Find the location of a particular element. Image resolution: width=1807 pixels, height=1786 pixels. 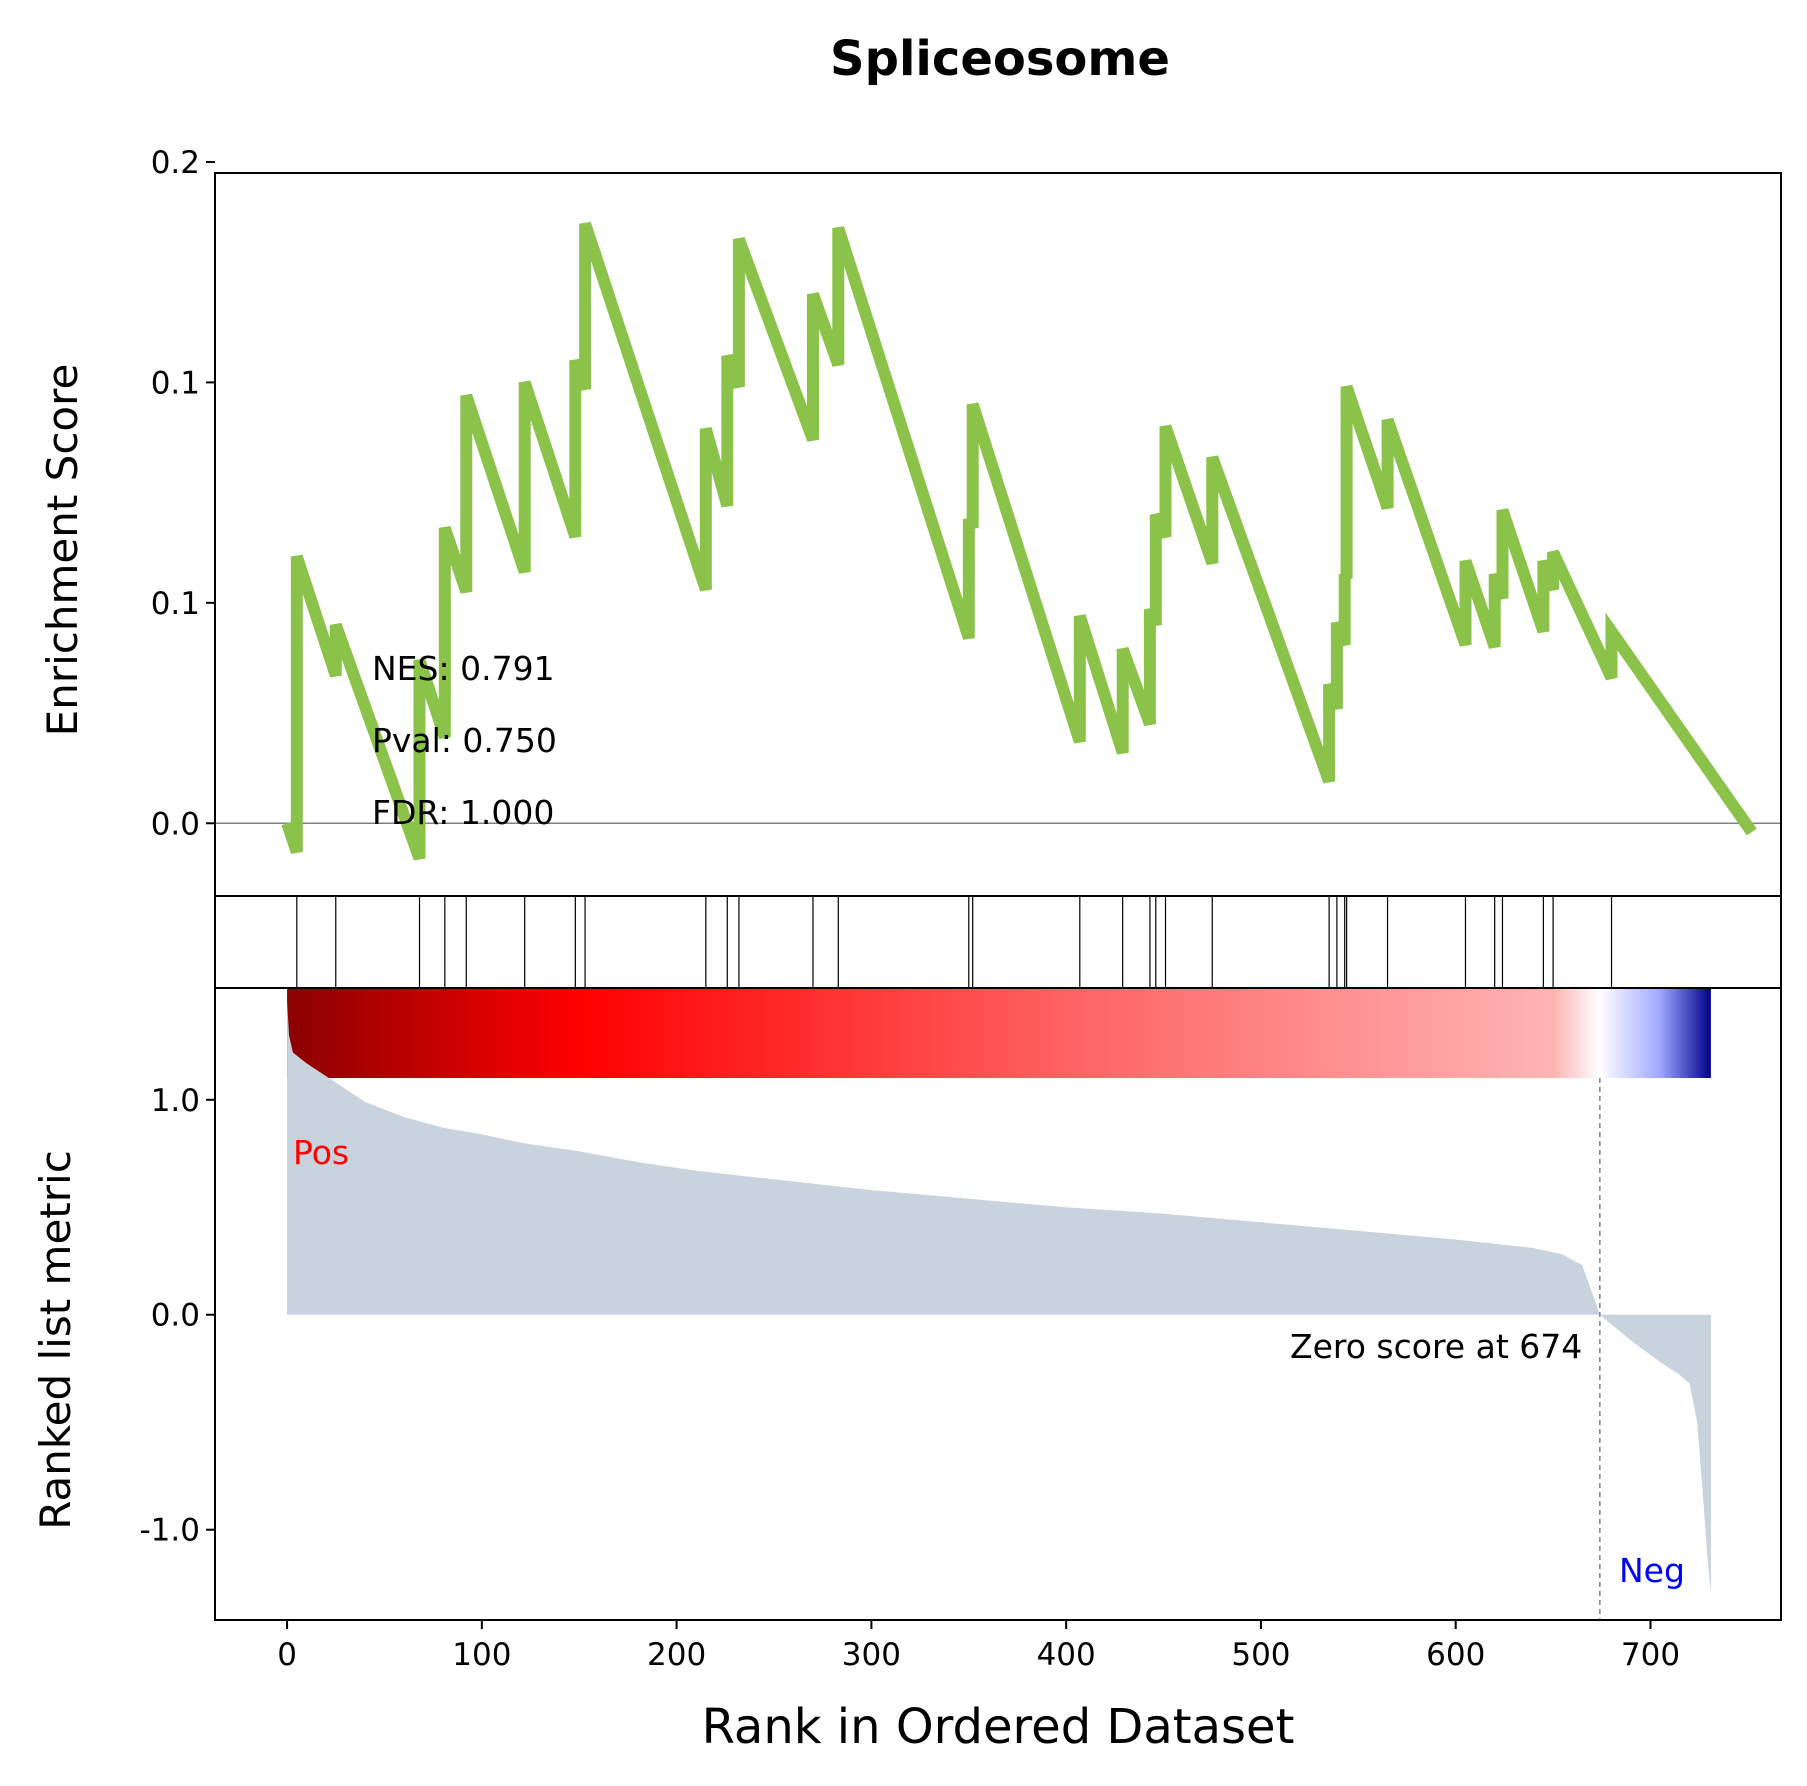

hits-panel-frame is located at coordinates (998, 942).